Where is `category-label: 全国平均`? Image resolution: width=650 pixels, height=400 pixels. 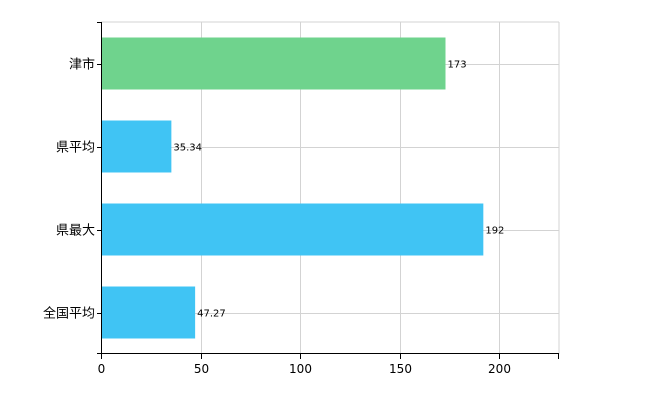
category-label: 全国平均 is located at coordinates (69, 314).